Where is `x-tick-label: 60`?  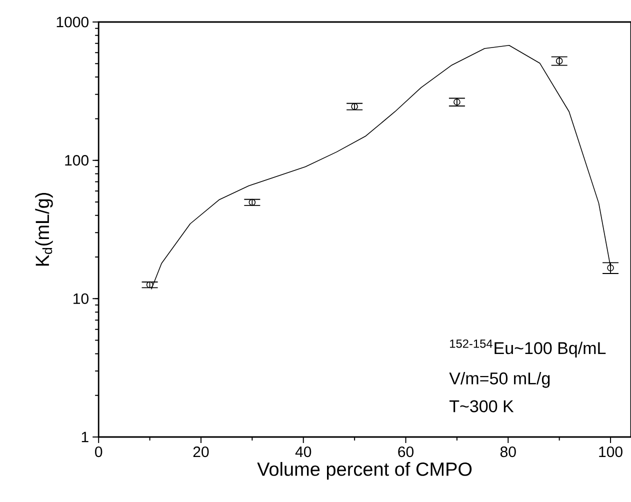 x-tick-label: 60 is located at coordinates (406, 452).